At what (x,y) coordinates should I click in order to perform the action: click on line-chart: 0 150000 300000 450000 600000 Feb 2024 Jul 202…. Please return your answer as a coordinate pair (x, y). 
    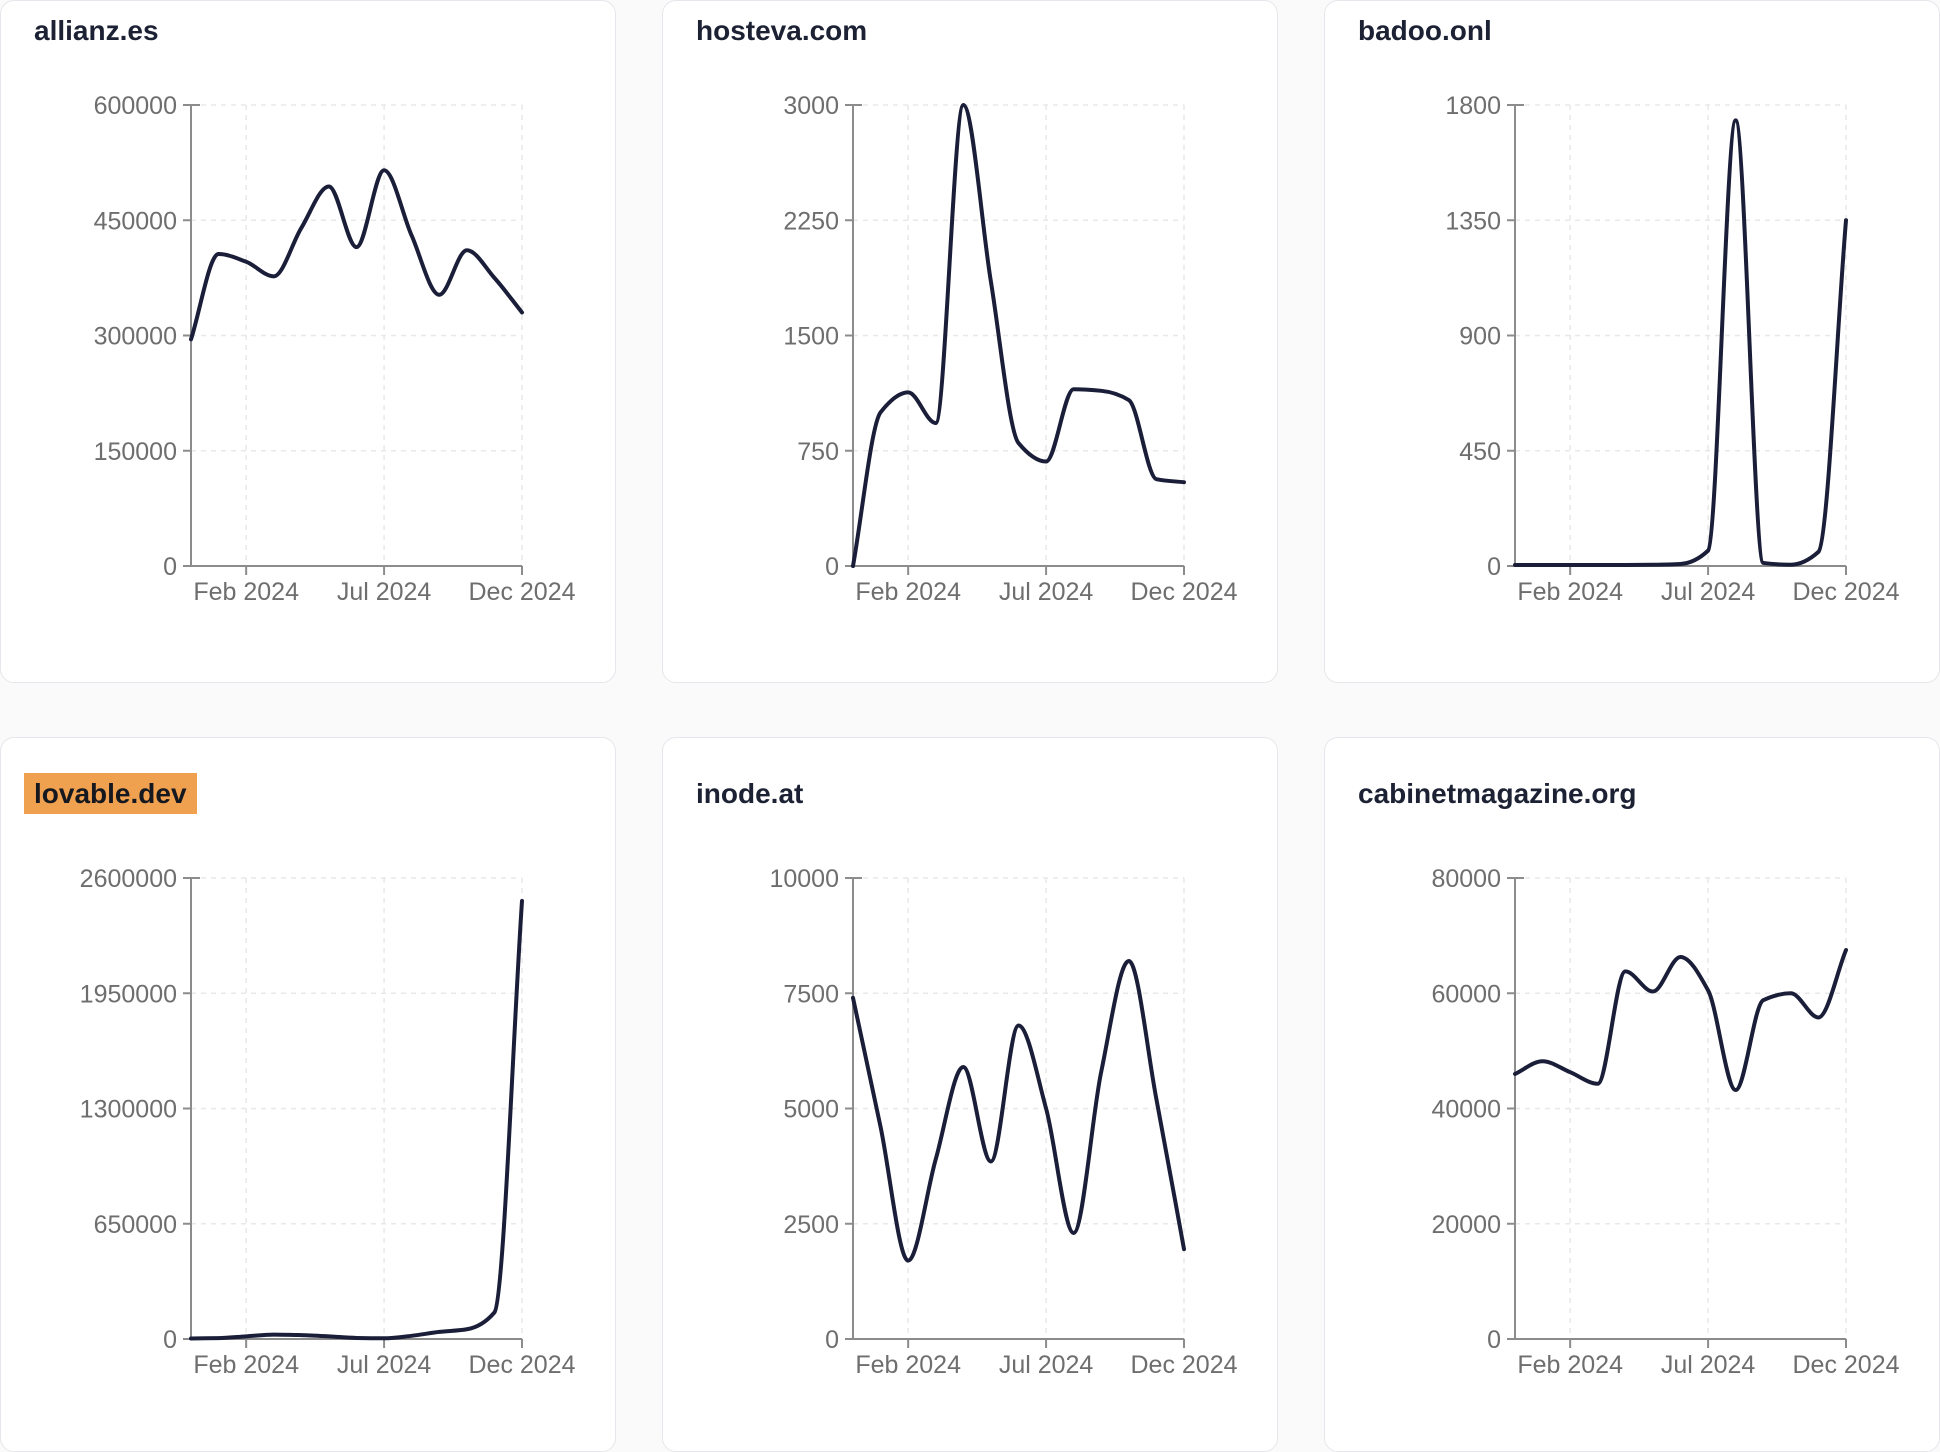
    Looking at the image, I should click on (335, 349).